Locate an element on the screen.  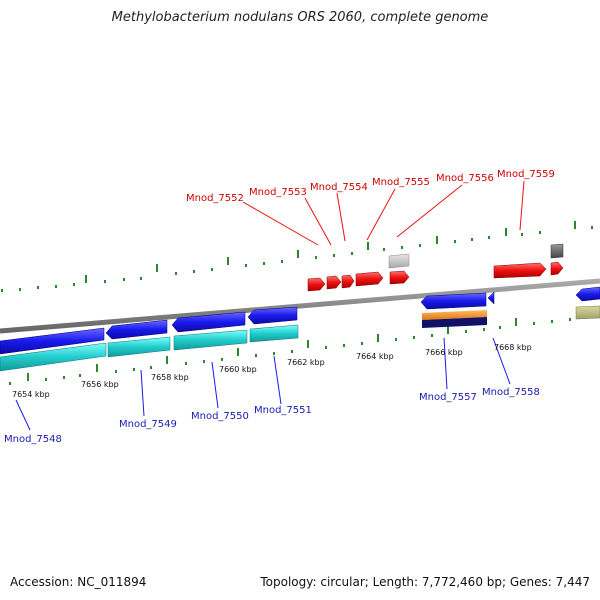
kbp-label: 7668 kbp is located at coordinates (513, 347).